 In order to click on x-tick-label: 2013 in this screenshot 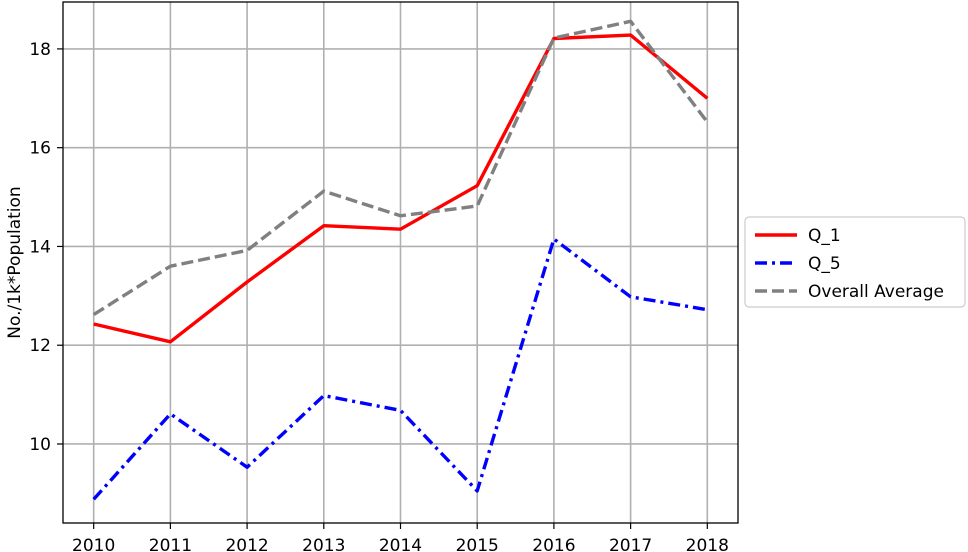, I will do `click(323, 544)`.